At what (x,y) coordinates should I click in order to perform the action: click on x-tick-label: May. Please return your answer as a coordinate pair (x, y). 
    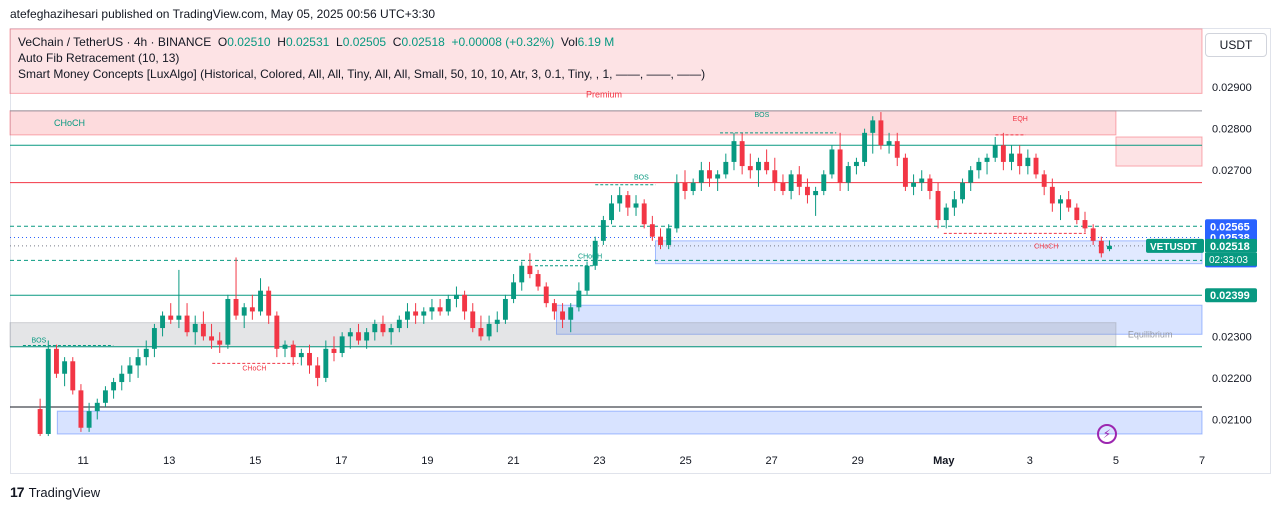
    Looking at the image, I should click on (944, 461).